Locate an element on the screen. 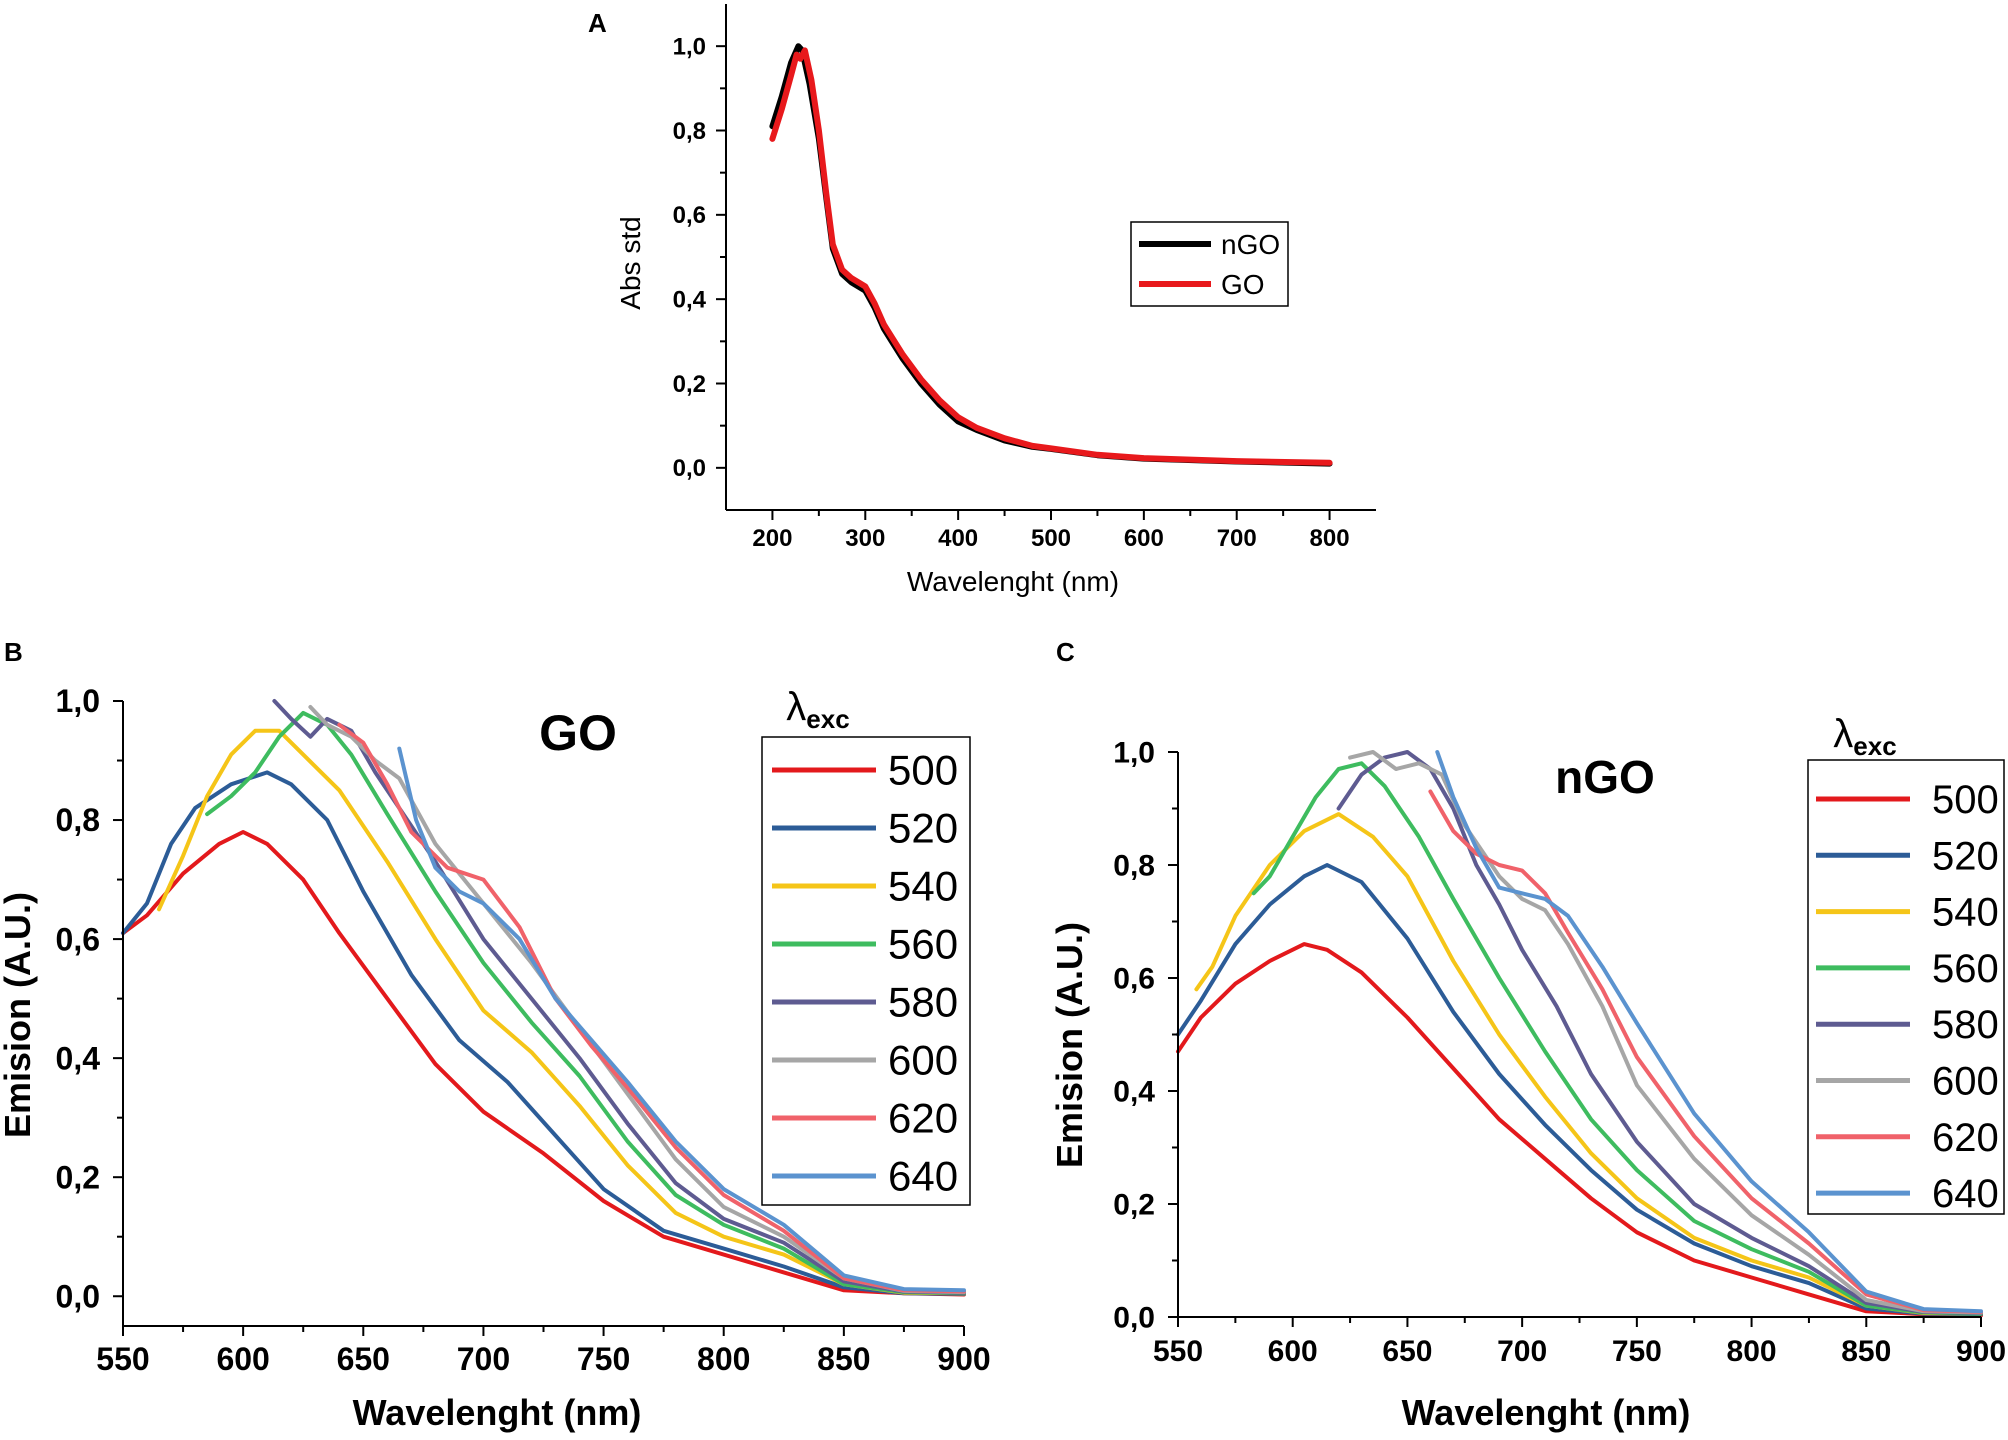 The width and height of the screenshot is (2008, 1440). panel-b-legend: λexc 500 520 540 560 580 600 620 640 is located at coordinates (866, 945).